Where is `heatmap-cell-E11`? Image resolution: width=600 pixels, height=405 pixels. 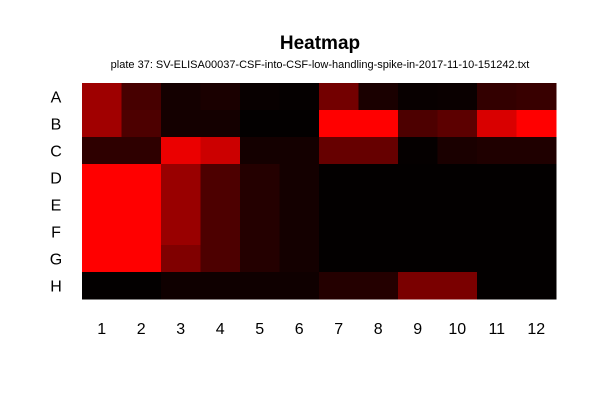
heatmap-cell-E11 is located at coordinates (497, 205).